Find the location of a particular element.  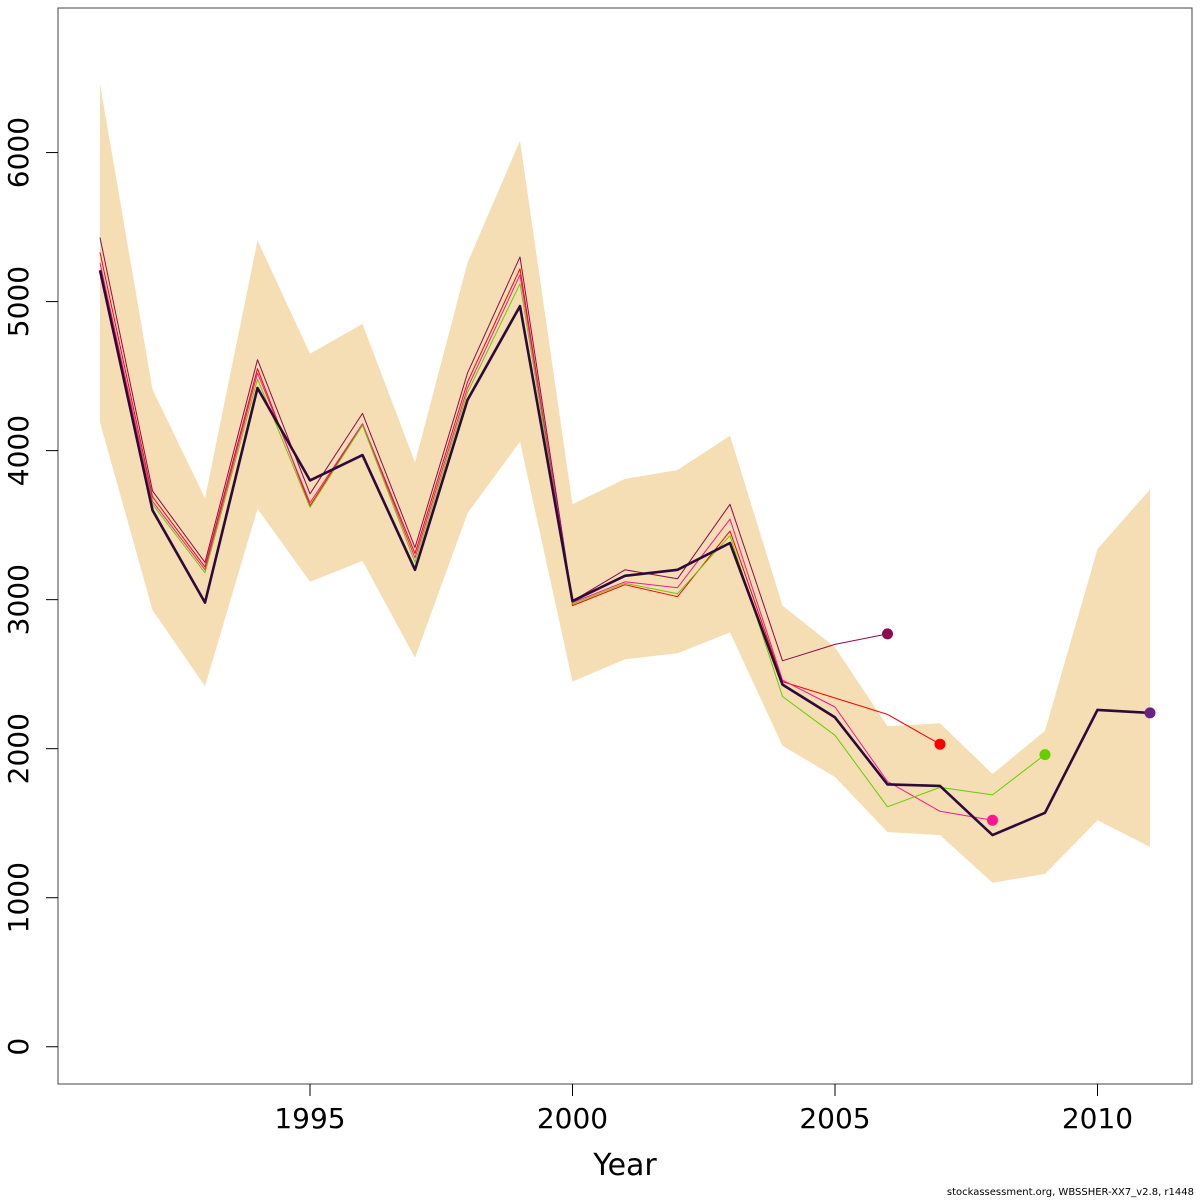

y-tick-label: 1000 is located at coordinates (18, 897).